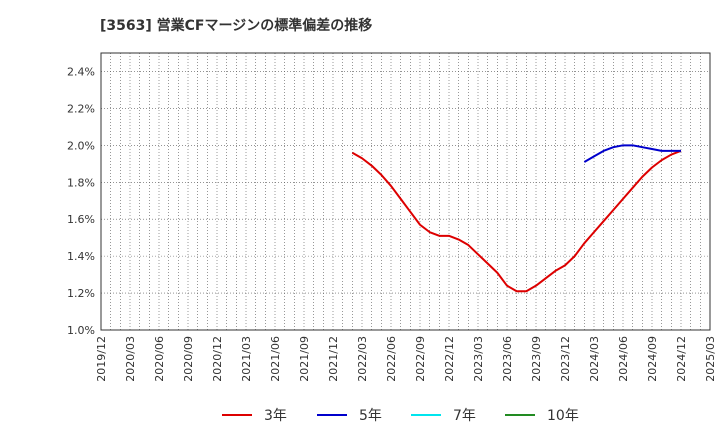 This screenshot has width=720, height=440. What do you see at coordinates (370, 416) in the screenshot?
I see `legend-label: 5年` at bounding box center [370, 416].